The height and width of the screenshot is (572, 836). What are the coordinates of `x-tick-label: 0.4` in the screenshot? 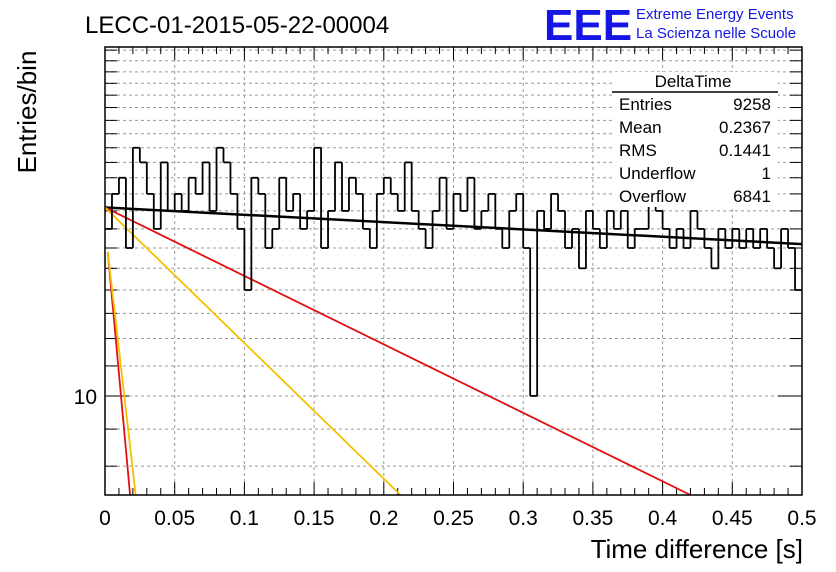 It's located at (663, 518).